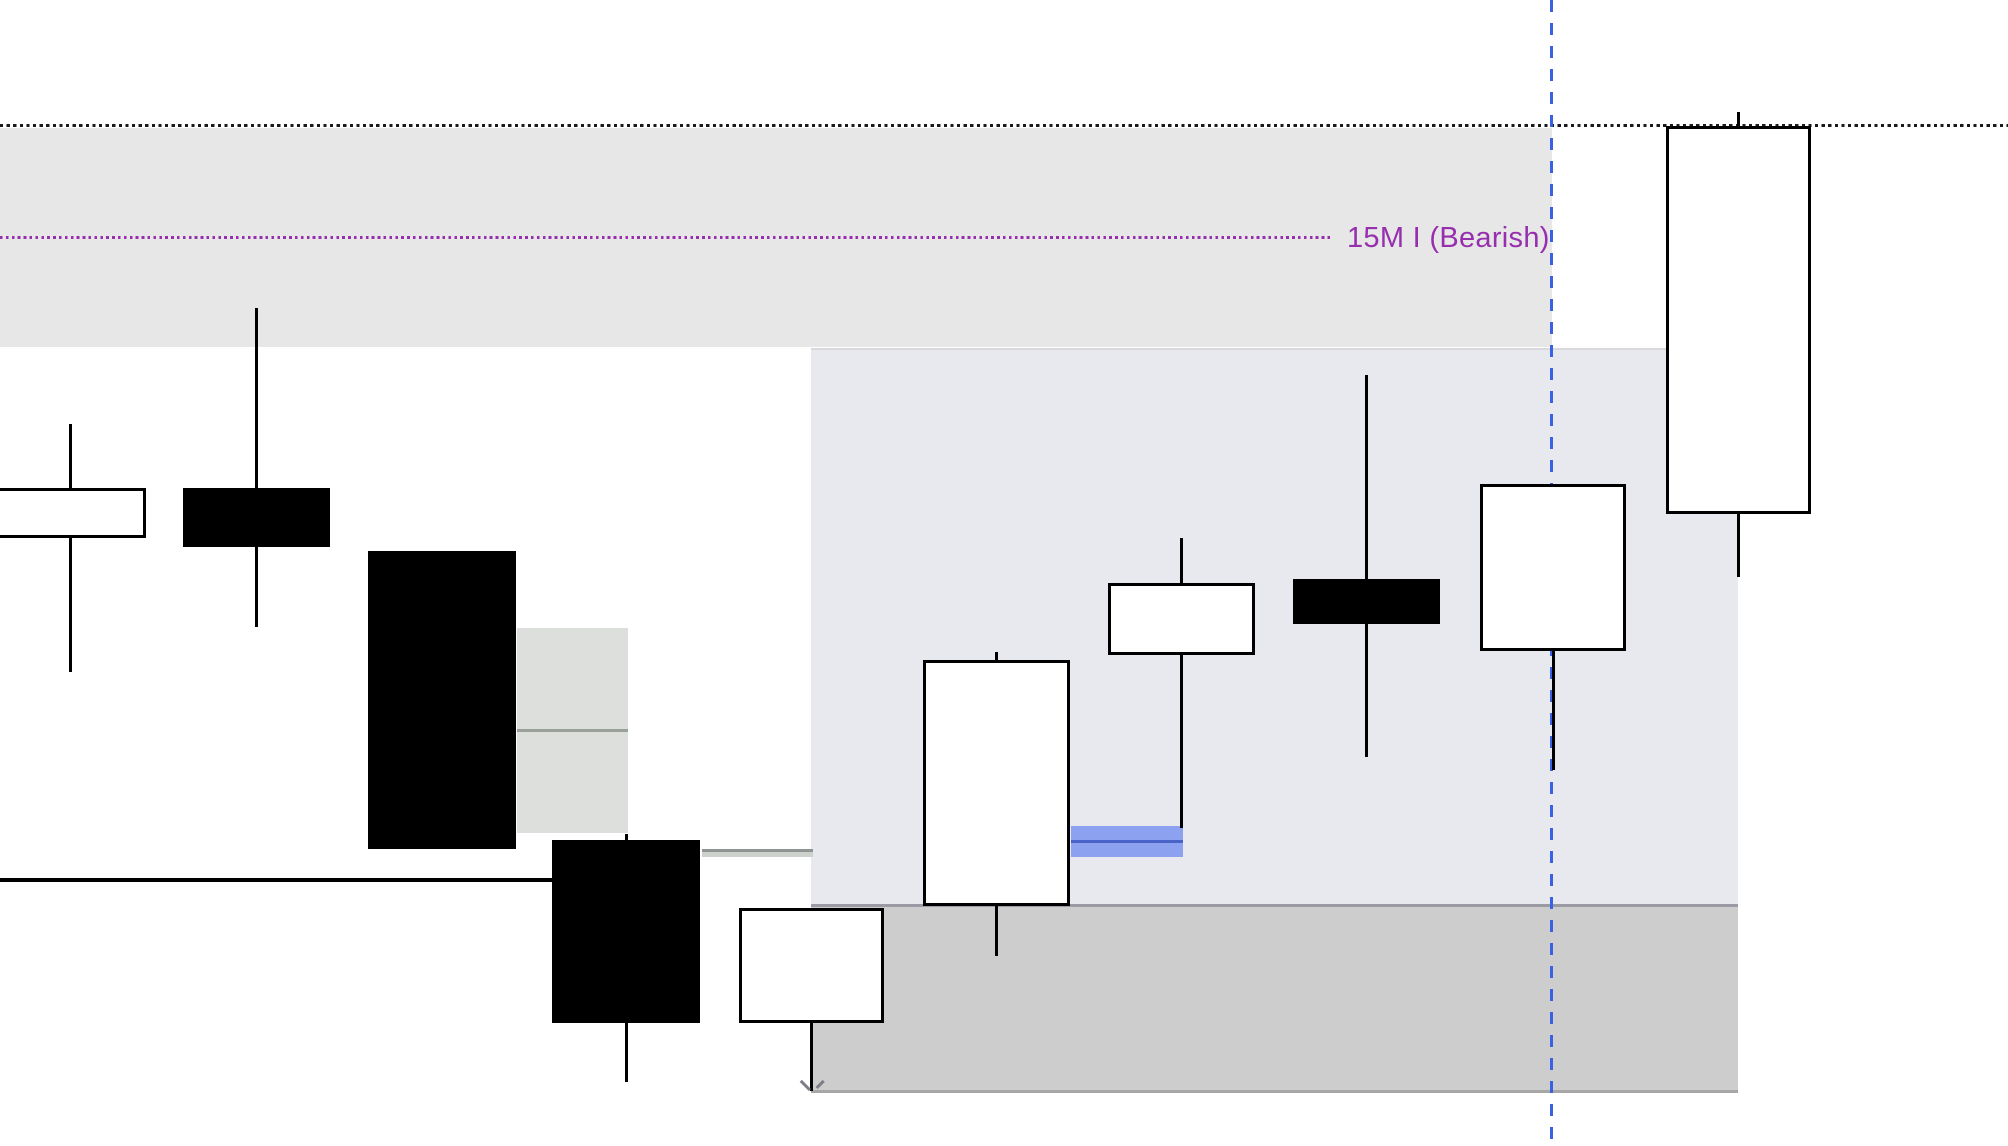 Image resolution: width=2008 pixels, height=1146 pixels. What do you see at coordinates (666, 237) in the screenshot?
I see `indicator-dotted-line` at bounding box center [666, 237].